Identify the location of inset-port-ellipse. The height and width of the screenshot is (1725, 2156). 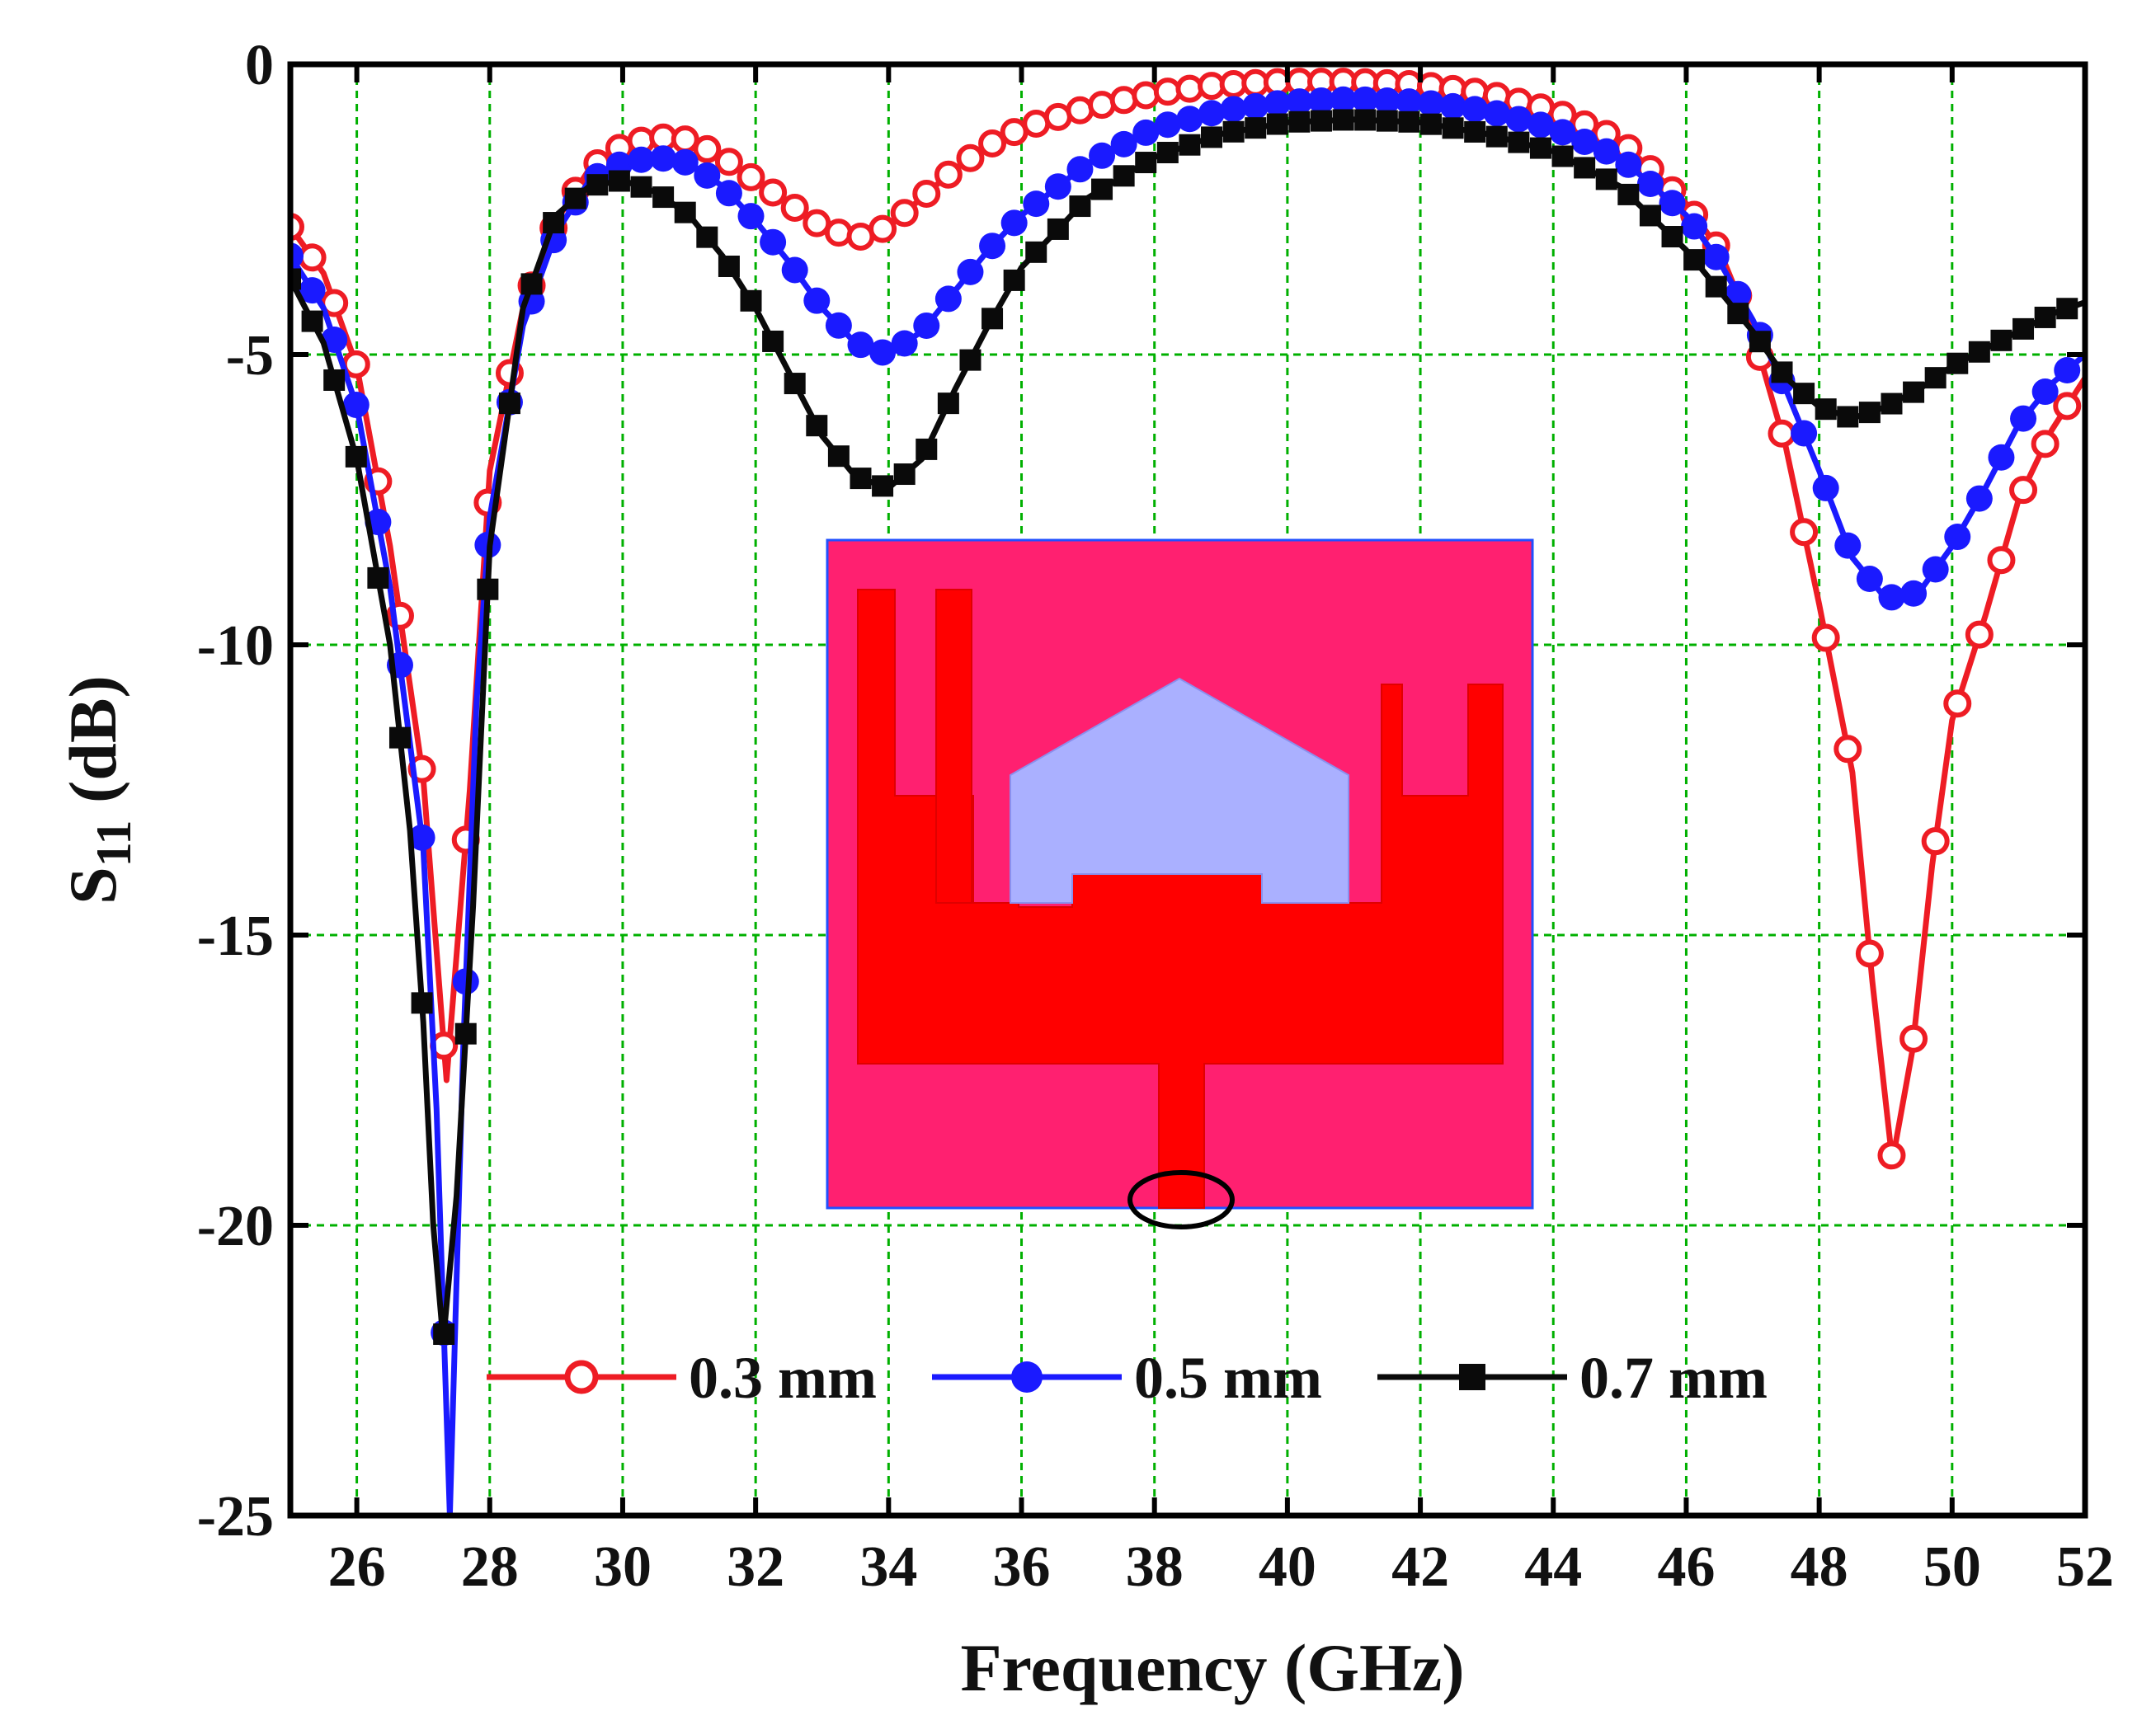
(1181, 1199).